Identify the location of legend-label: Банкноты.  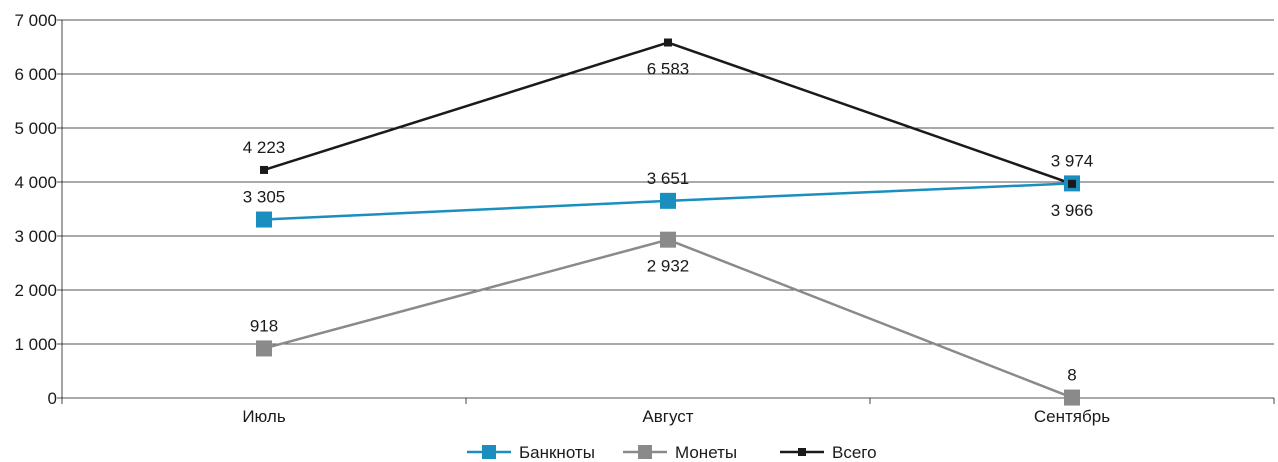
(557, 452).